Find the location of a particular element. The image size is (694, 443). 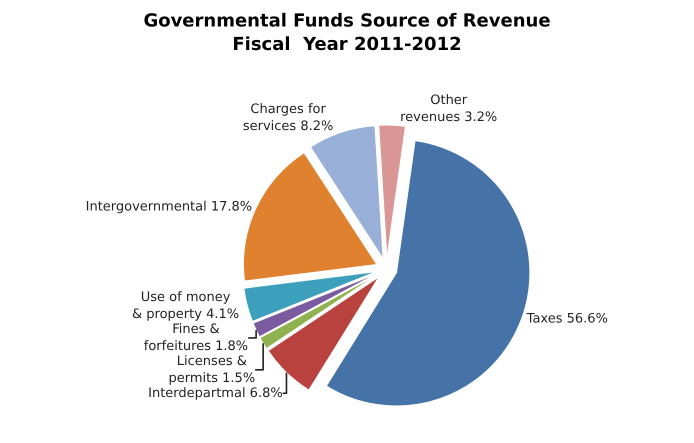

slice-label: Taxes 56.6% is located at coordinates (567, 318).